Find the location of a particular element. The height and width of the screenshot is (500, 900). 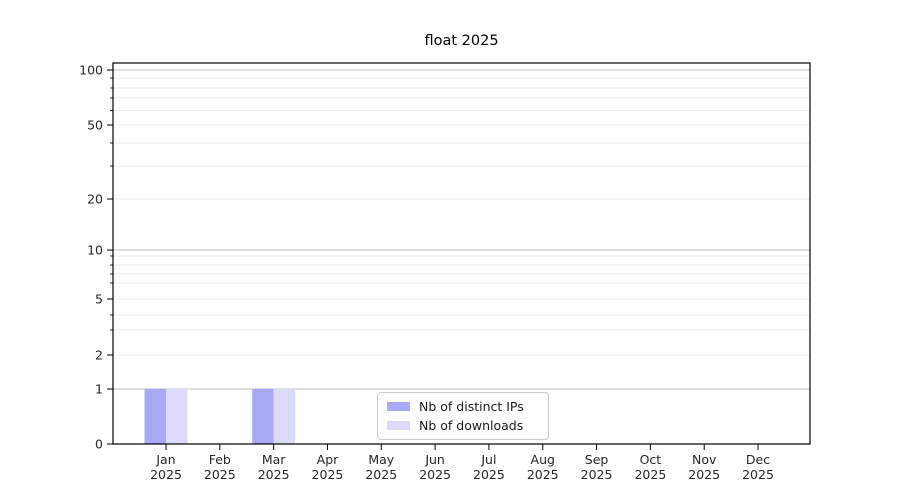

x-tick-label-month: Jan is located at coordinates (165, 459).